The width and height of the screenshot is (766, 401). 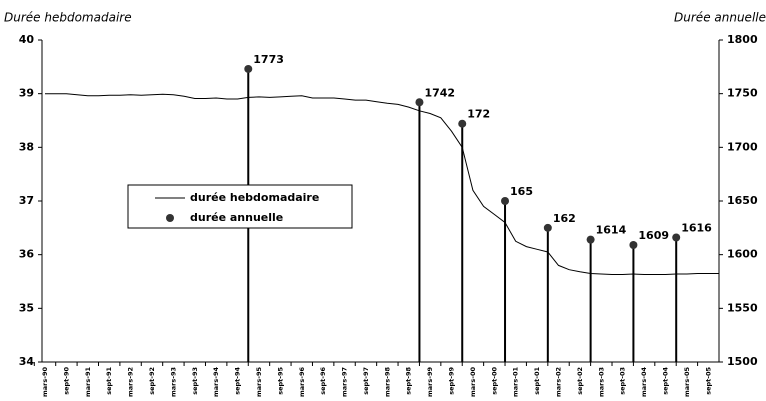 What do you see at coordinates (45, 382) in the screenshot?
I see `x-tick-label: mars-90` at bounding box center [45, 382].